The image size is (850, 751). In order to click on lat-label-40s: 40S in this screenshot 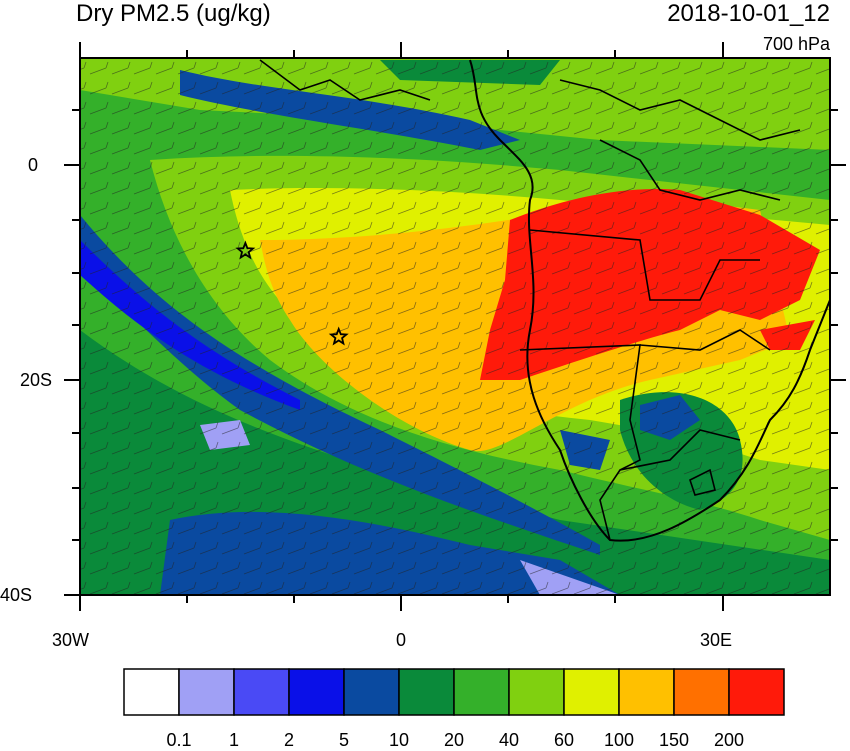, I will do `click(16, 595)`.